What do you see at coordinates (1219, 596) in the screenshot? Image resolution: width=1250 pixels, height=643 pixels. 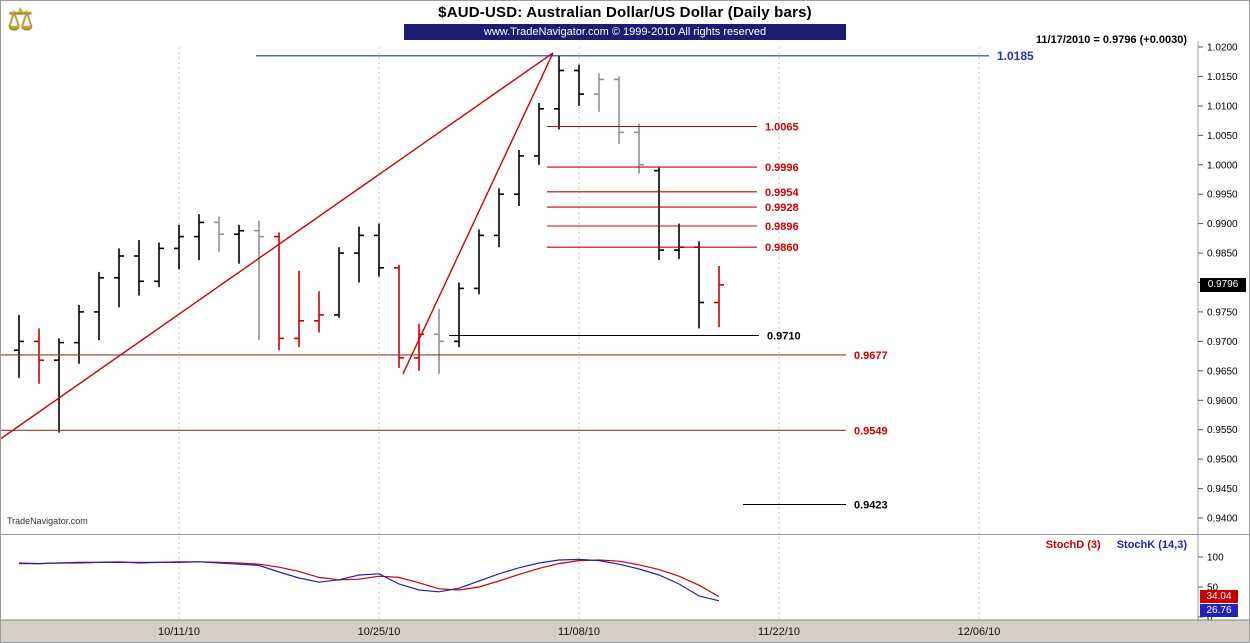 I see `stochd-value-badge: 34.04` at bounding box center [1219, 596].